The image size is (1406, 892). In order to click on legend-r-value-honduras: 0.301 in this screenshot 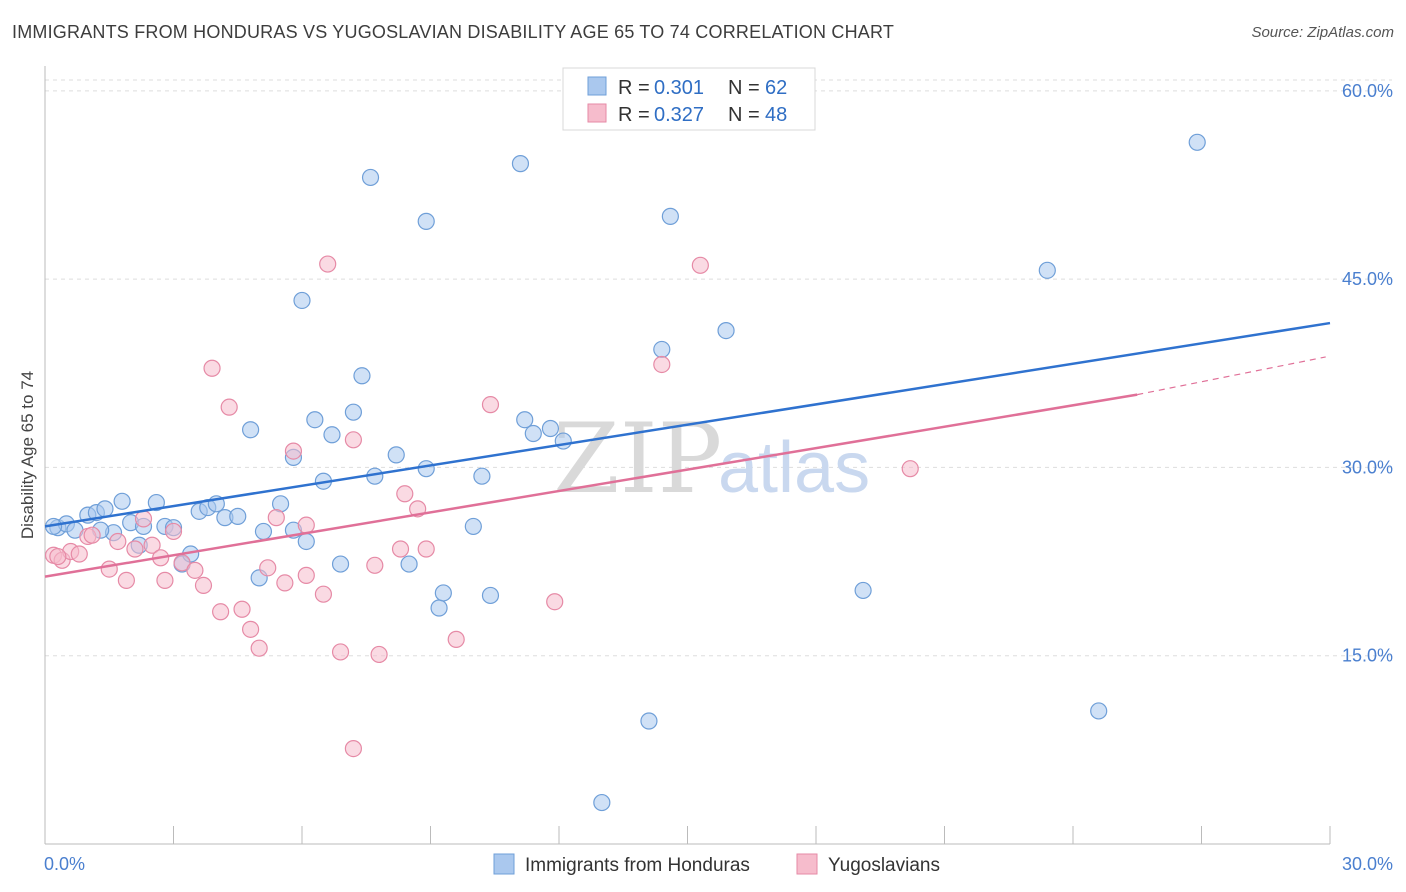, I will do `click(679, 88)`.